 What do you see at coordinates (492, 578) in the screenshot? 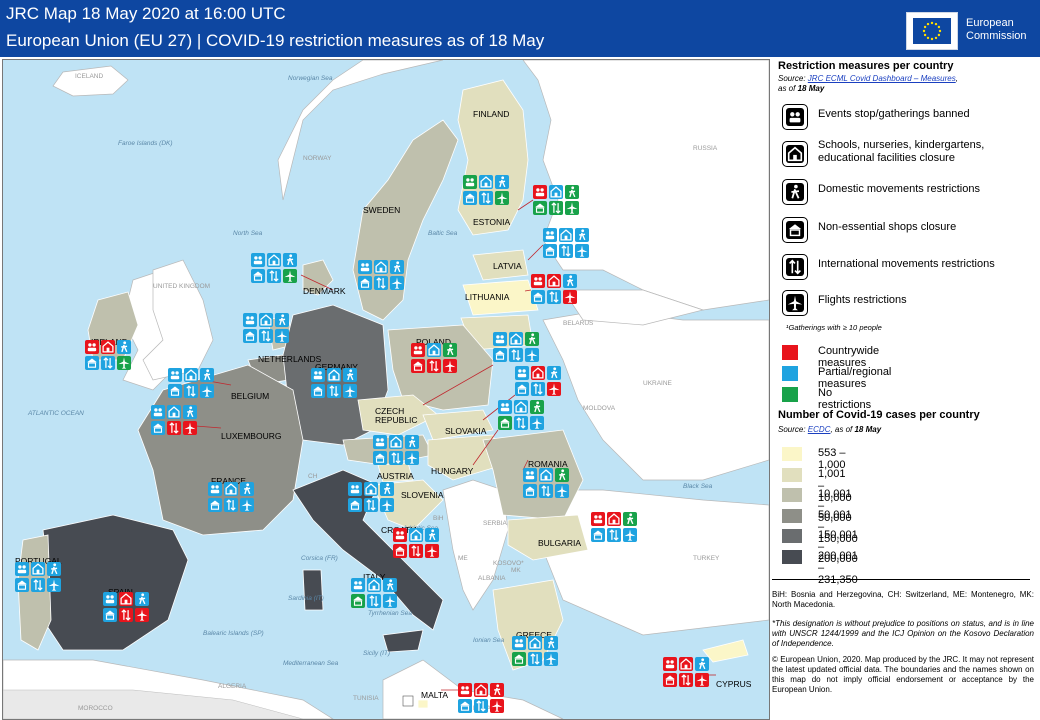
I see `non-eu-label: ALBANIA` at bounding box center [492, 578].